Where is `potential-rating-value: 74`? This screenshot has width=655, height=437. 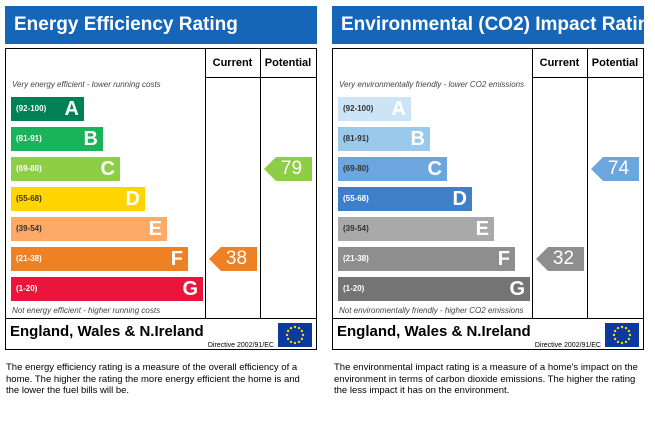
potential-rating-value: 74 is located at coordinates (618, 168).